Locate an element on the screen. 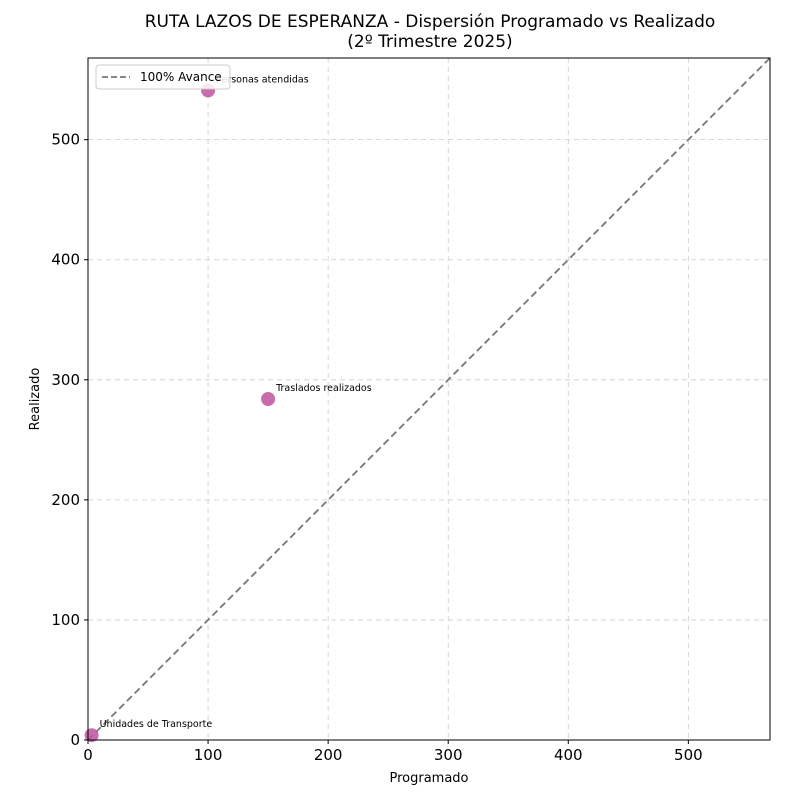 This screenshot has height=800, width=800. x-tick-label: 500 is located at coordinates (688, 755).